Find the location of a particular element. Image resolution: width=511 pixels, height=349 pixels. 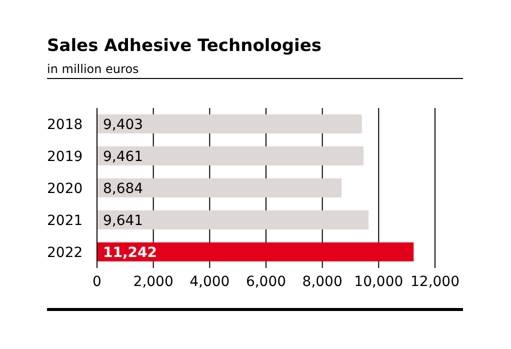

chart-subtitle: in million euros is located at coordinates (93, 69).